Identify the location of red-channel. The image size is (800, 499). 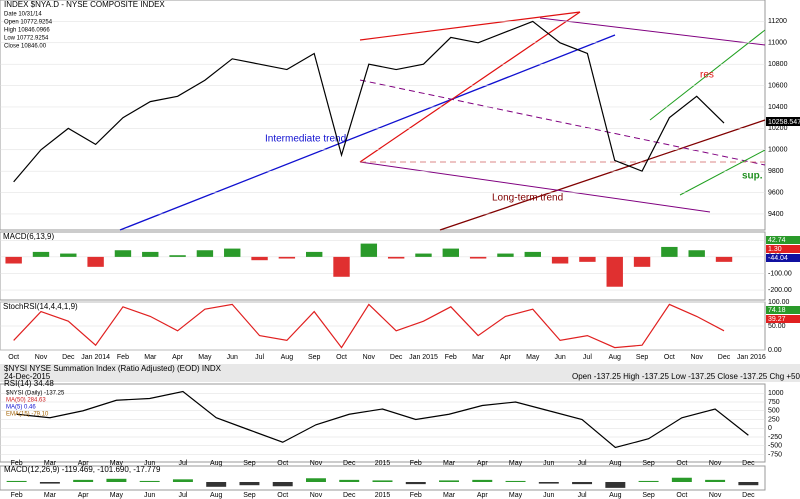
(470, 87).